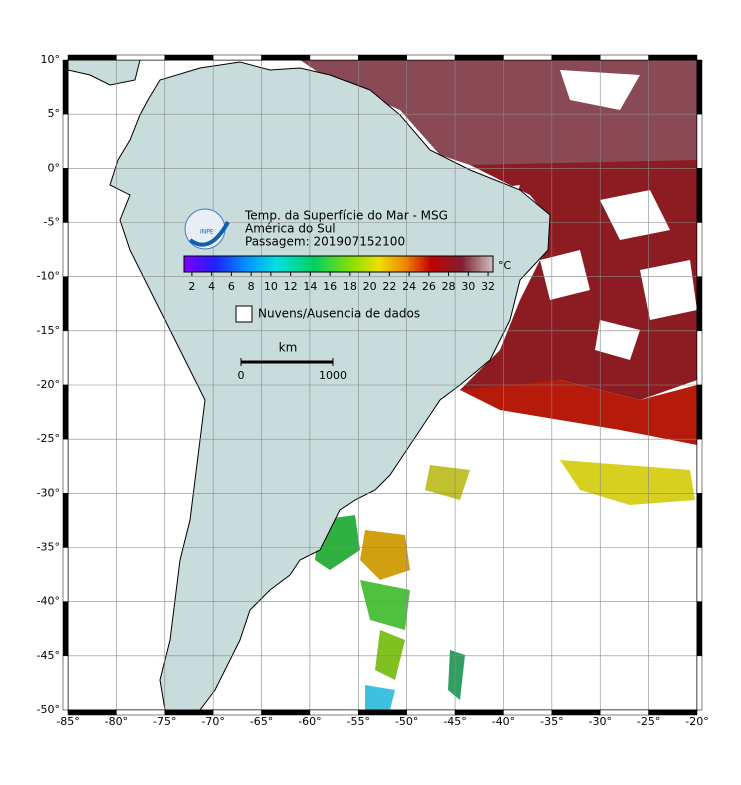 The width and height of the screenshot is (741, 785). What do you see at coordinates (551, 721) in the screenshot?
I see `lon-tick-label: -35°` at bounding box center [551, 721].